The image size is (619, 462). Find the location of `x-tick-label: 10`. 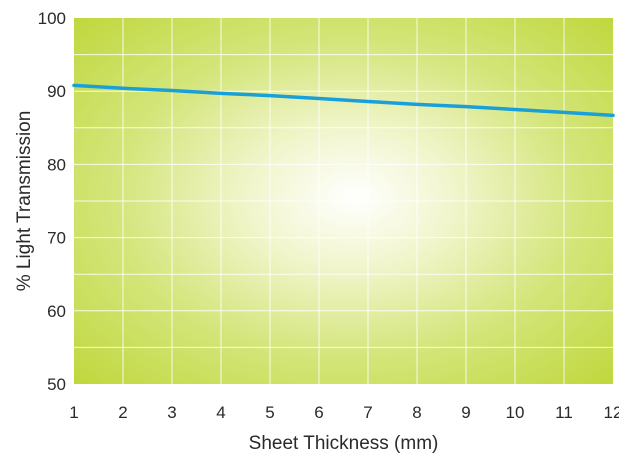

x-tick-label: 10 is located at coordinates (515, 412).